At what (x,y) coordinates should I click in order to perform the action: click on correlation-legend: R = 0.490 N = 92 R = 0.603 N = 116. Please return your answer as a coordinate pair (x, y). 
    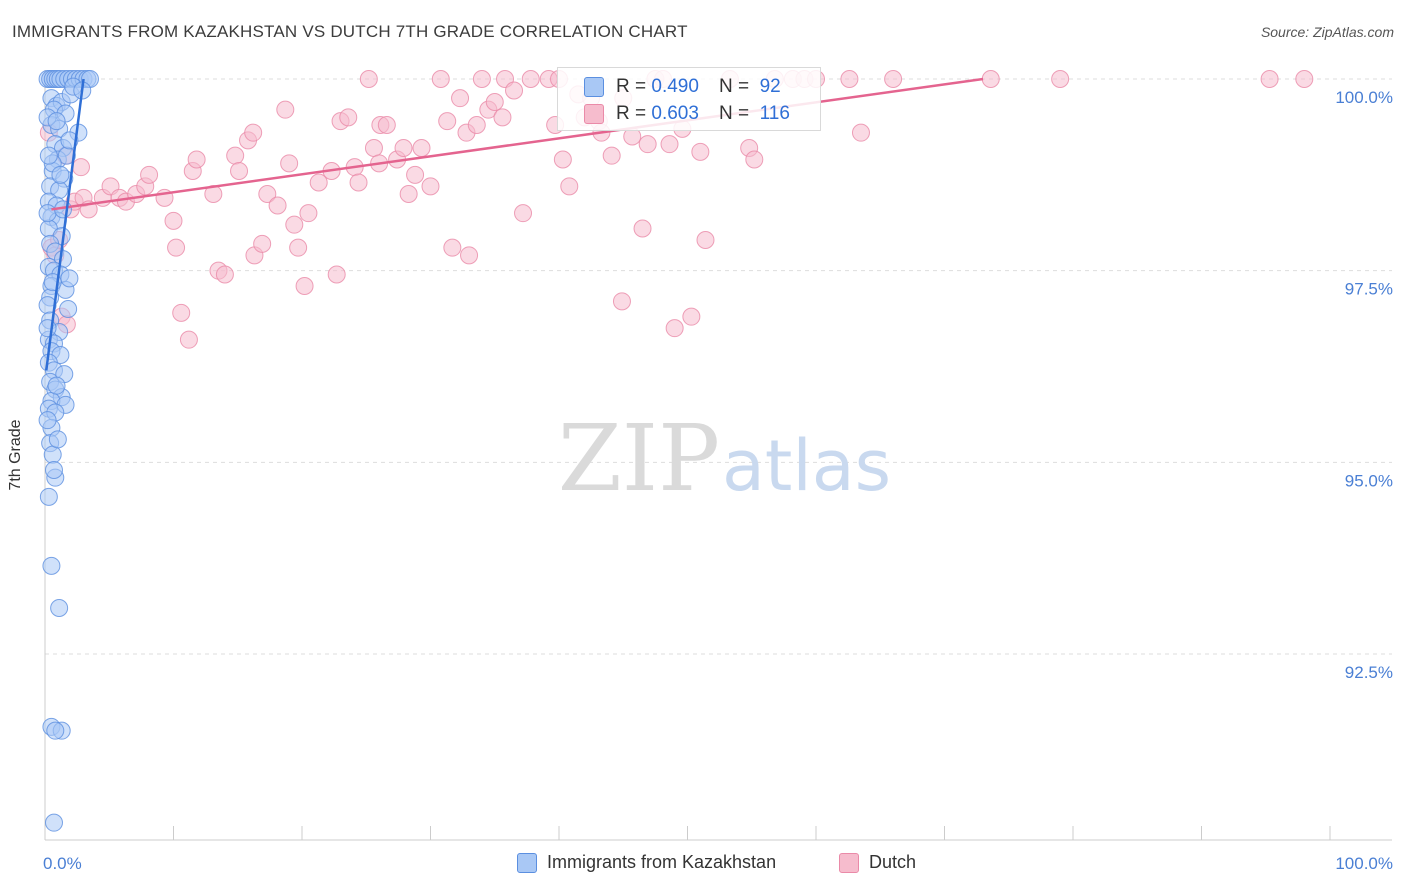
    Looking at the image, I should click on (689, 99).